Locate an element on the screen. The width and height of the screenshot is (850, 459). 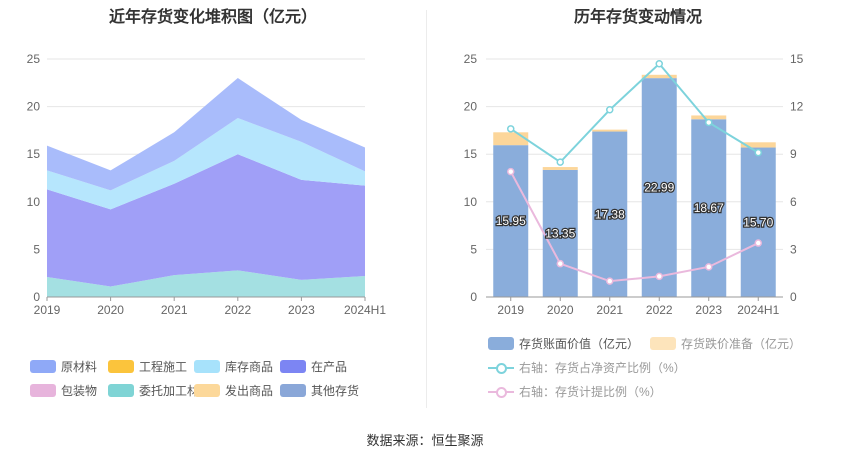
right-x-tick-label: 2021 is located at coordinates (609, 310).